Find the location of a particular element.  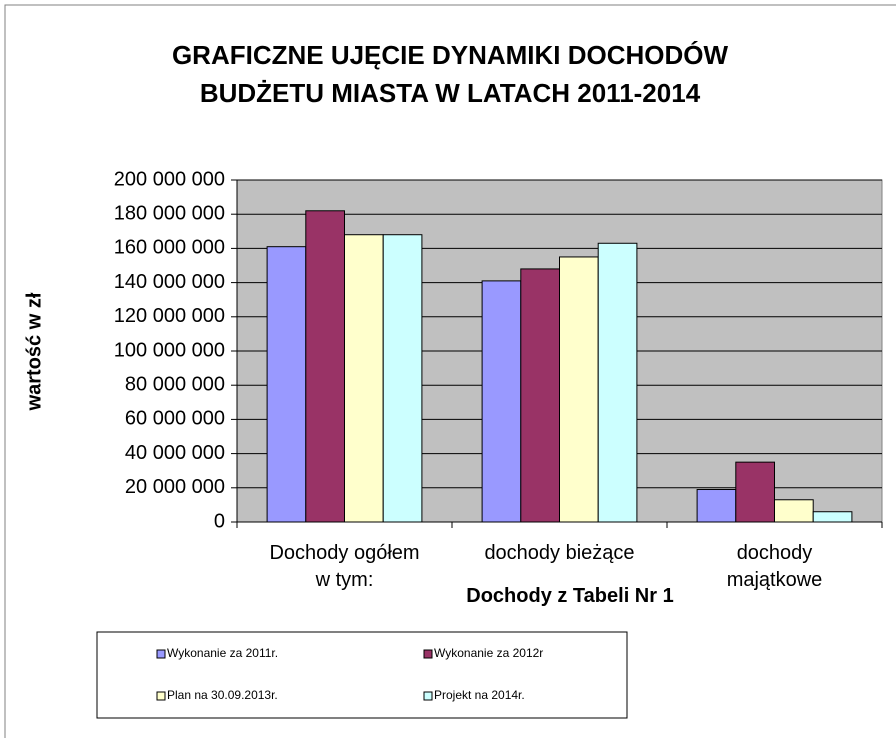

legend-box is located at coordinates (362, 675).